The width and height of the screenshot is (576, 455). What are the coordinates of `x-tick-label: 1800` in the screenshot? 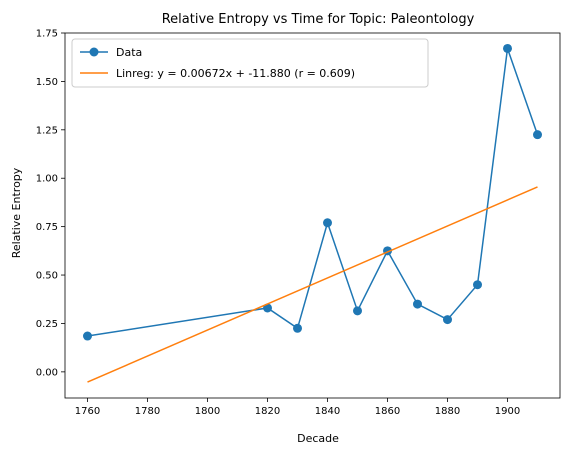 It's located at (207, 411).